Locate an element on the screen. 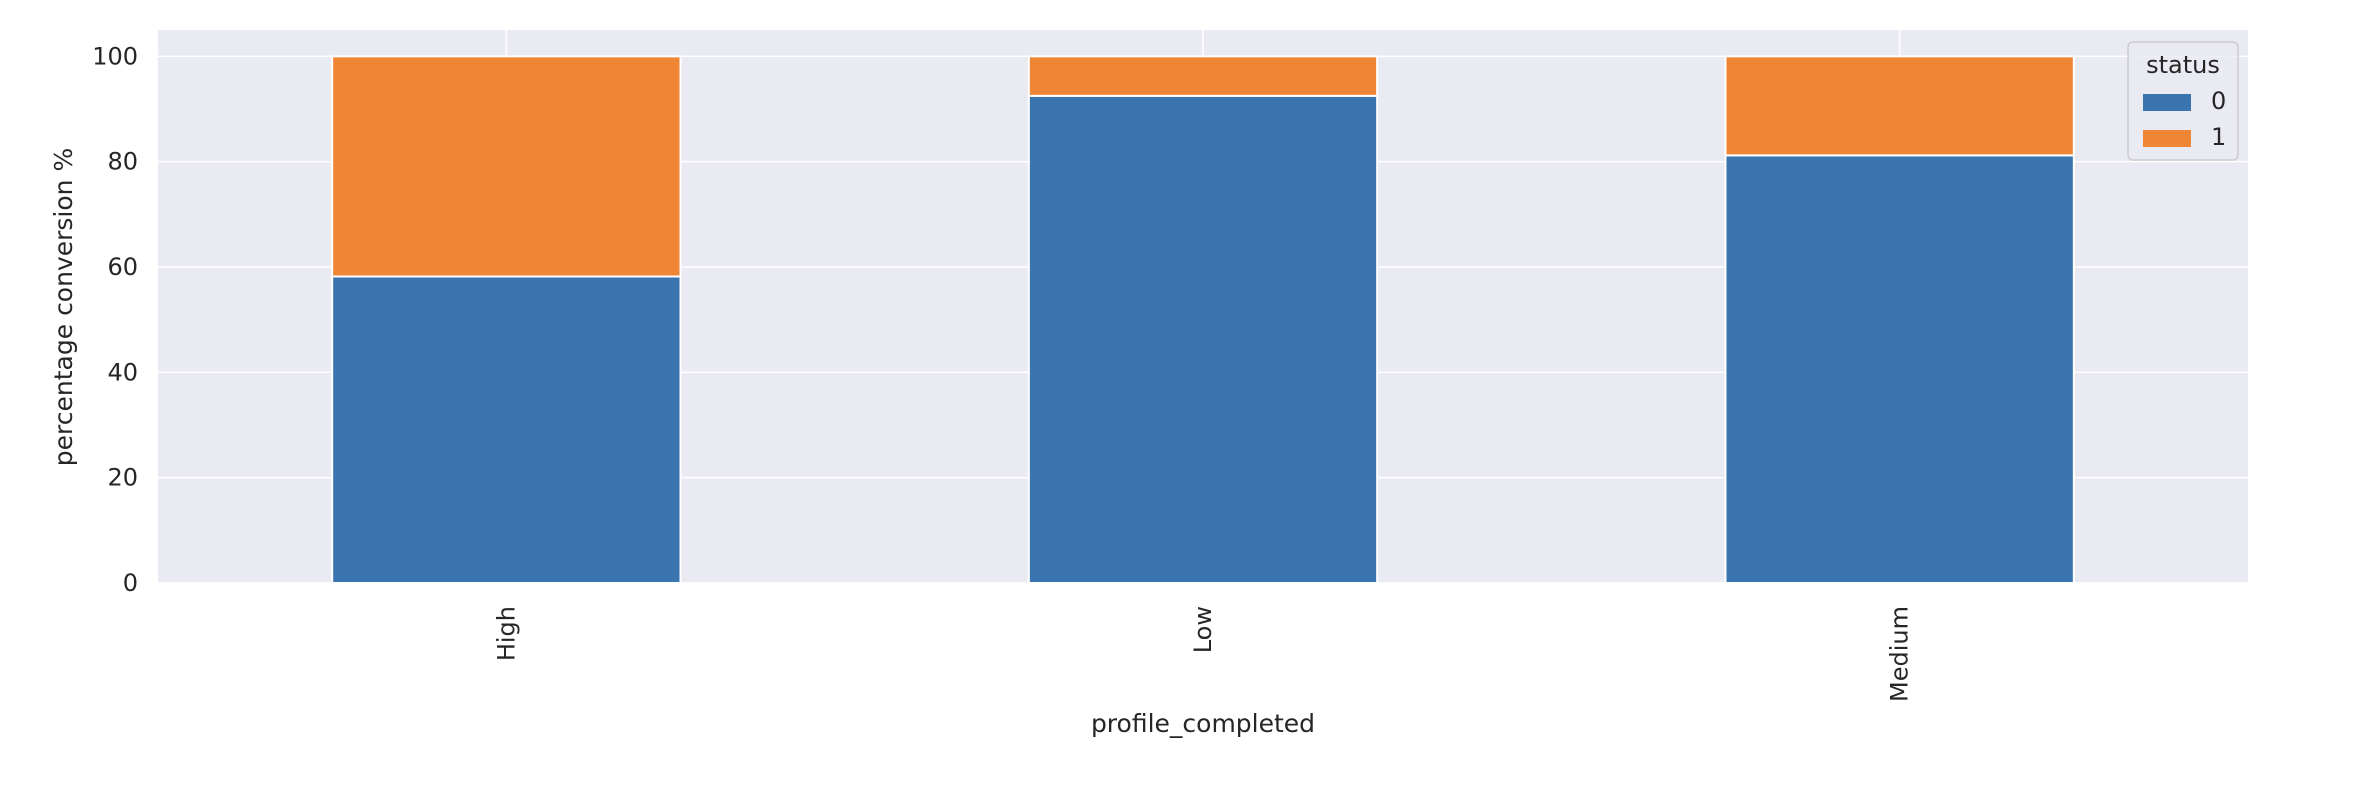  x-tick-label: Low is located at coordinates (1203, 629).